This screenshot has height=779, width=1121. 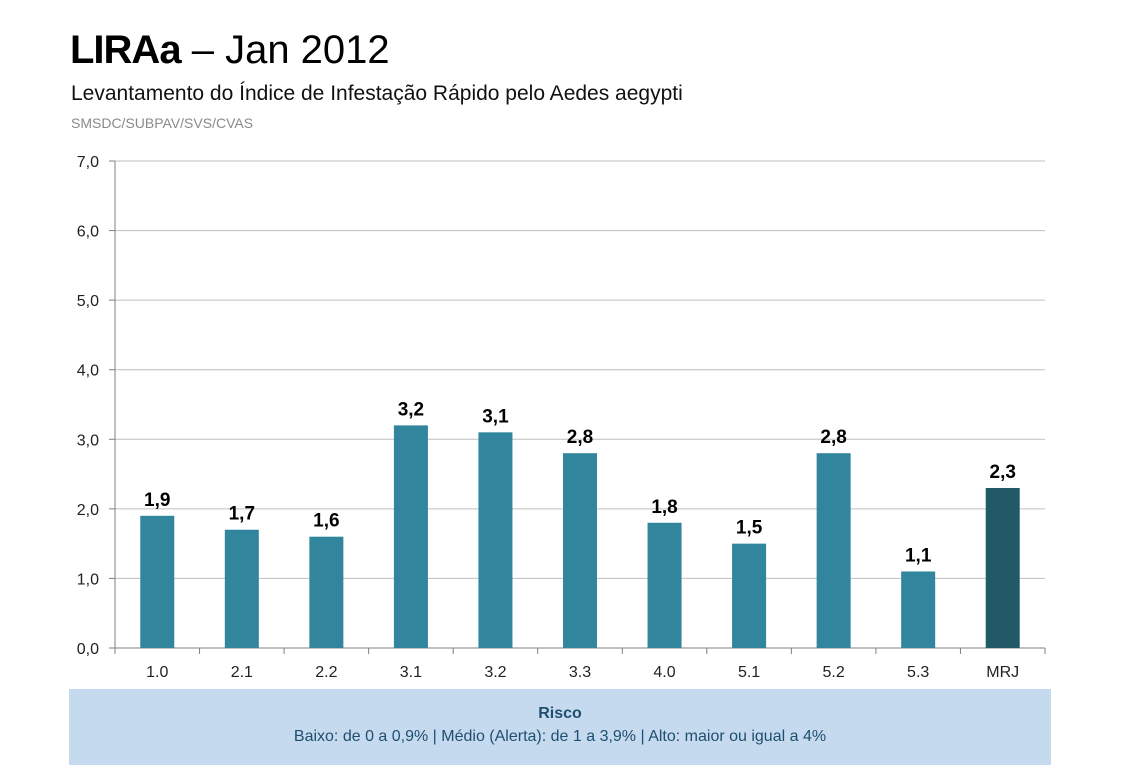 I want to click on x-tick-label: 5.2, so click(x=834, y=672).